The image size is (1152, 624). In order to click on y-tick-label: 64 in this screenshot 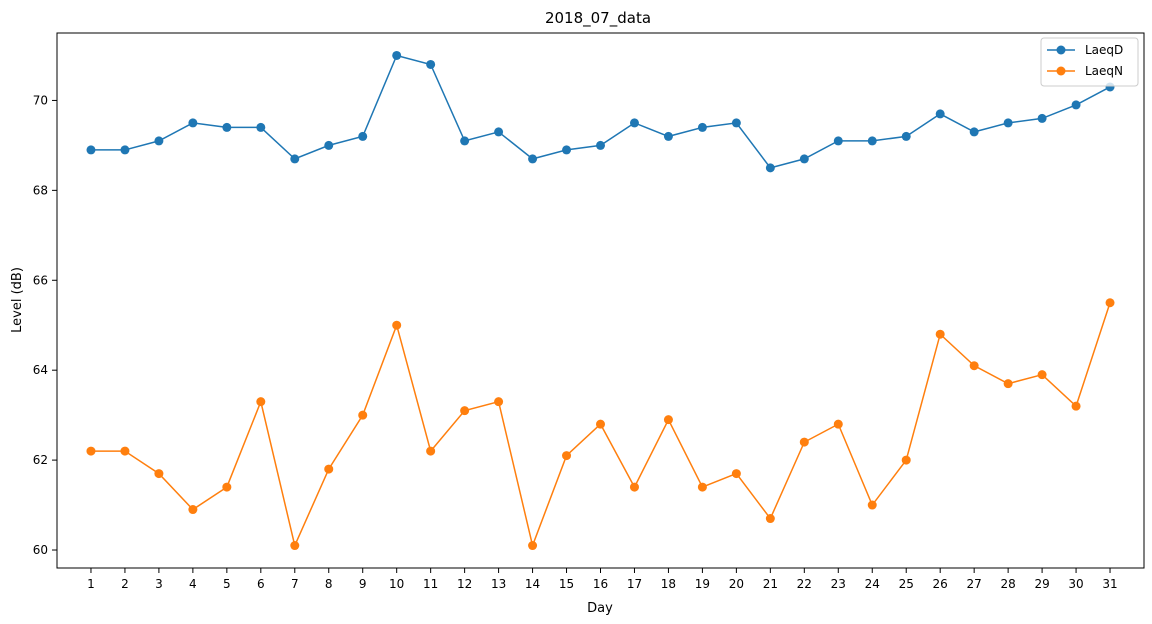, I will do `click(40, 370)`.